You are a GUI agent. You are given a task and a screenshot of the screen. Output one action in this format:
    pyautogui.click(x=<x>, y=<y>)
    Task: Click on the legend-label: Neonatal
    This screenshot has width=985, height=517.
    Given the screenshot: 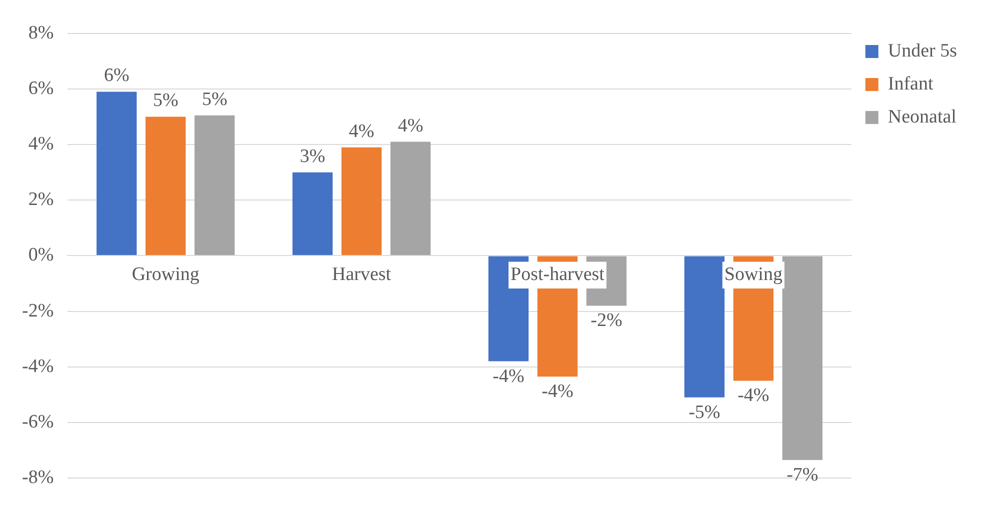 What is the action you would take?
    pyautogui.click(x=922, y=117)
    